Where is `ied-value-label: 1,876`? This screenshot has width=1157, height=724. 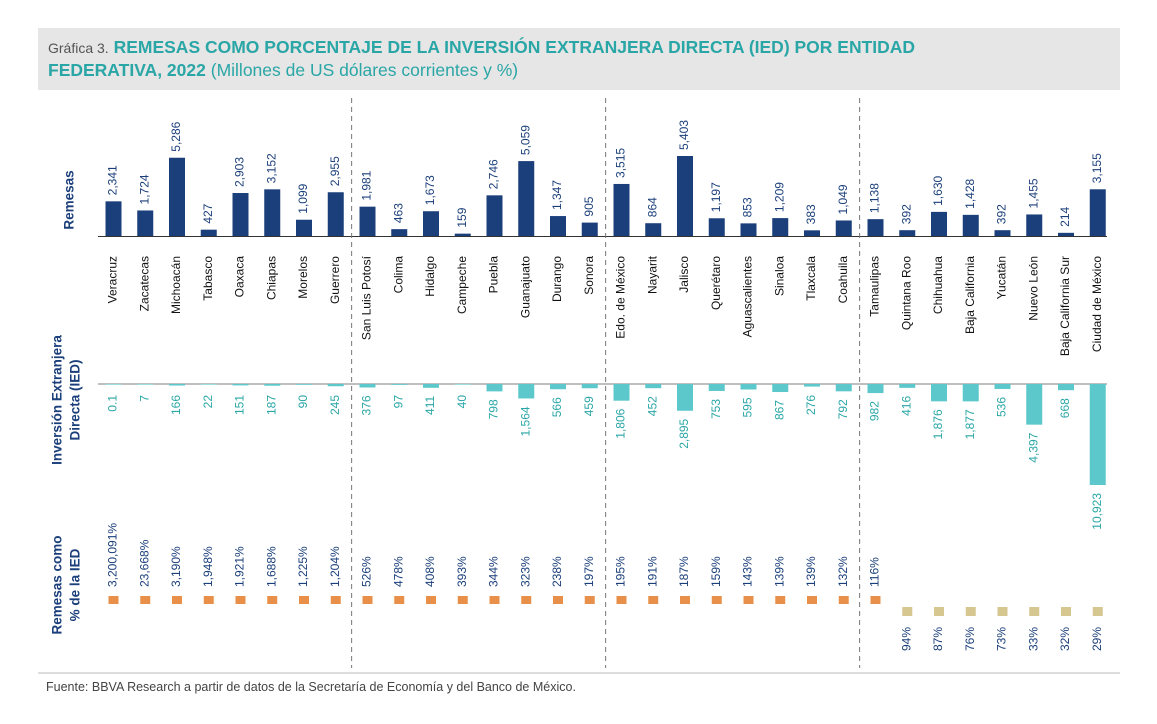
ied-value-label: 1,876 is located at coordinates (938, 424).